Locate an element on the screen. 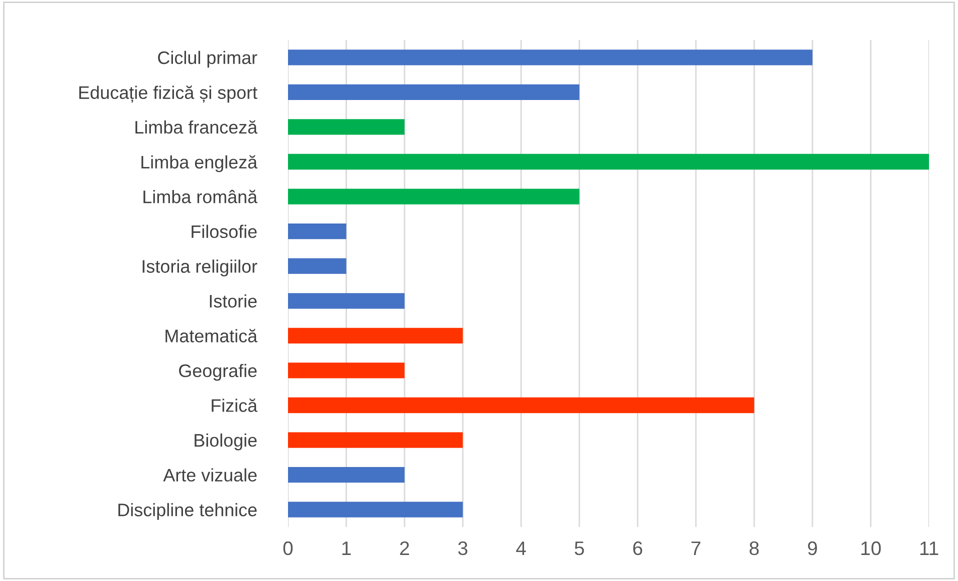  y-tick-label: Istorie is located at coordinates (233, 301).